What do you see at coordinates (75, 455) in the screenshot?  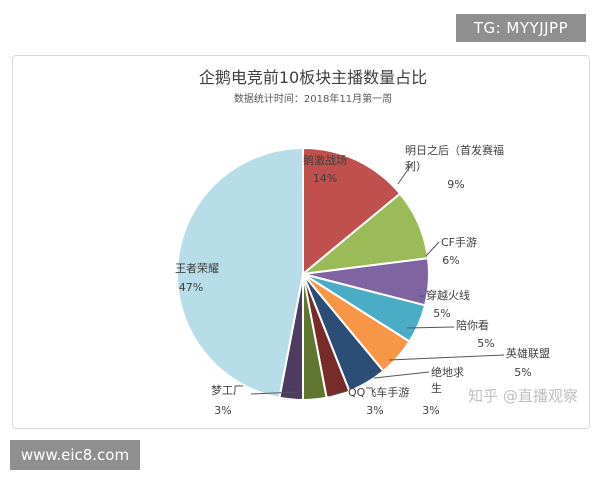 I see `bottom-watermark: www.eic8.com` at bounding box center [75, 455].